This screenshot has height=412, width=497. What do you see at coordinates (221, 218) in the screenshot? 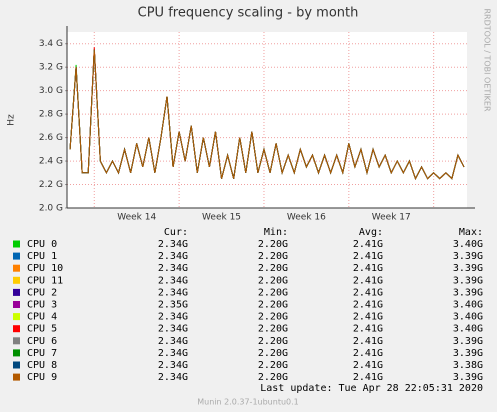
I see `x-tick-label: Week 15` at bounding box center [221, 218].